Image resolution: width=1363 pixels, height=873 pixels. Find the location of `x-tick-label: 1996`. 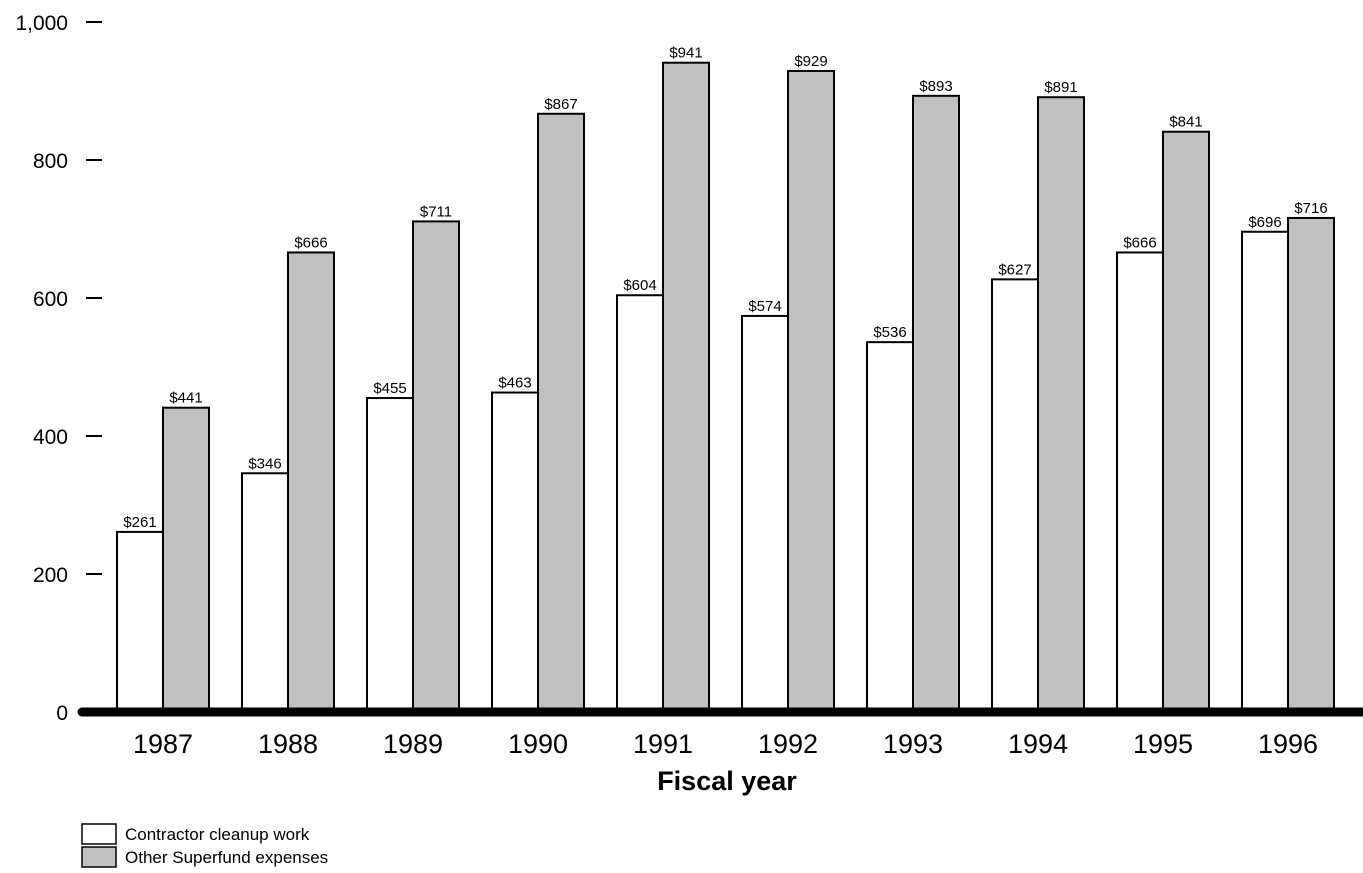

x-tick-label: 1996 is located at coordinates (1288, 744).